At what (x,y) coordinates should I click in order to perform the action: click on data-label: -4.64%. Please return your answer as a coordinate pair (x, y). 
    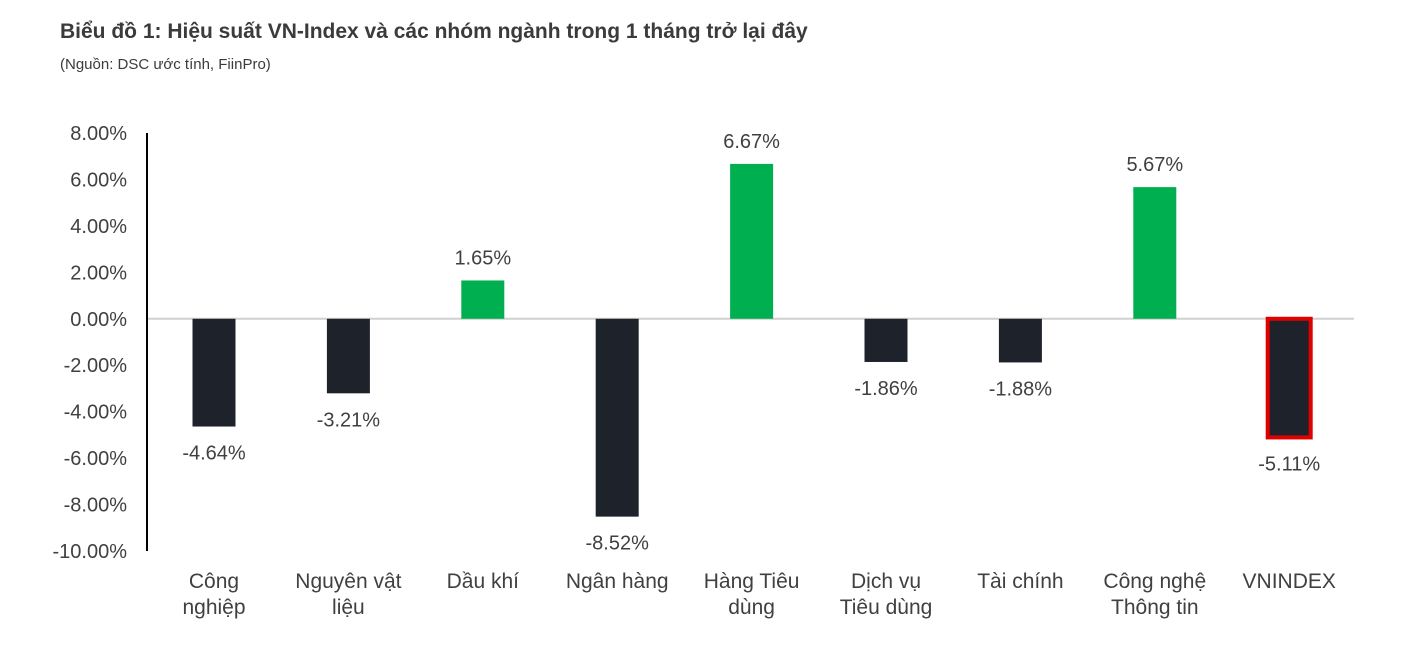
    Looking at the image, I should click on (214, 454).